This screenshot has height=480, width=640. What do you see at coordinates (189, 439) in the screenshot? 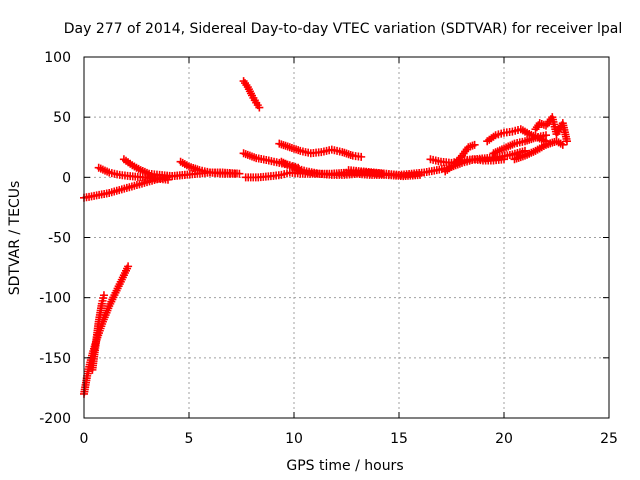
I see `x-tick-label: 5` at bounding box center [189, 439].